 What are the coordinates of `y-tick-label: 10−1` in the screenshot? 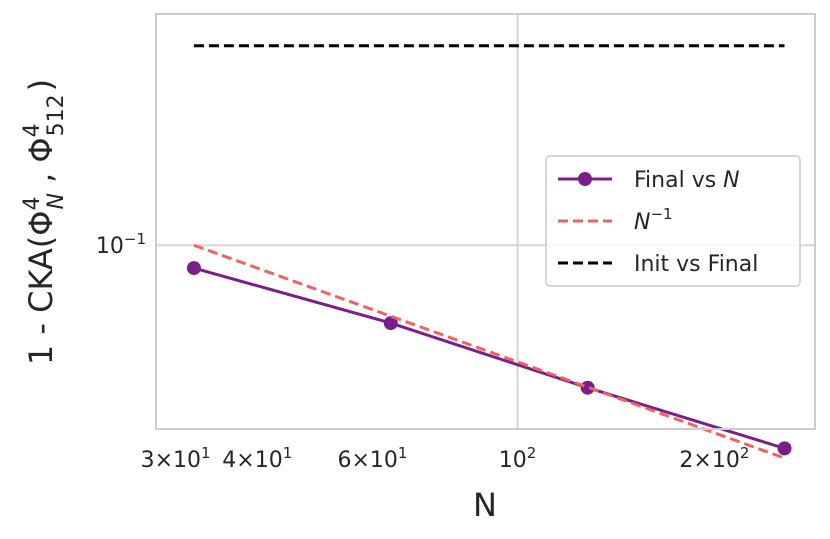 It's located at (121, 244).